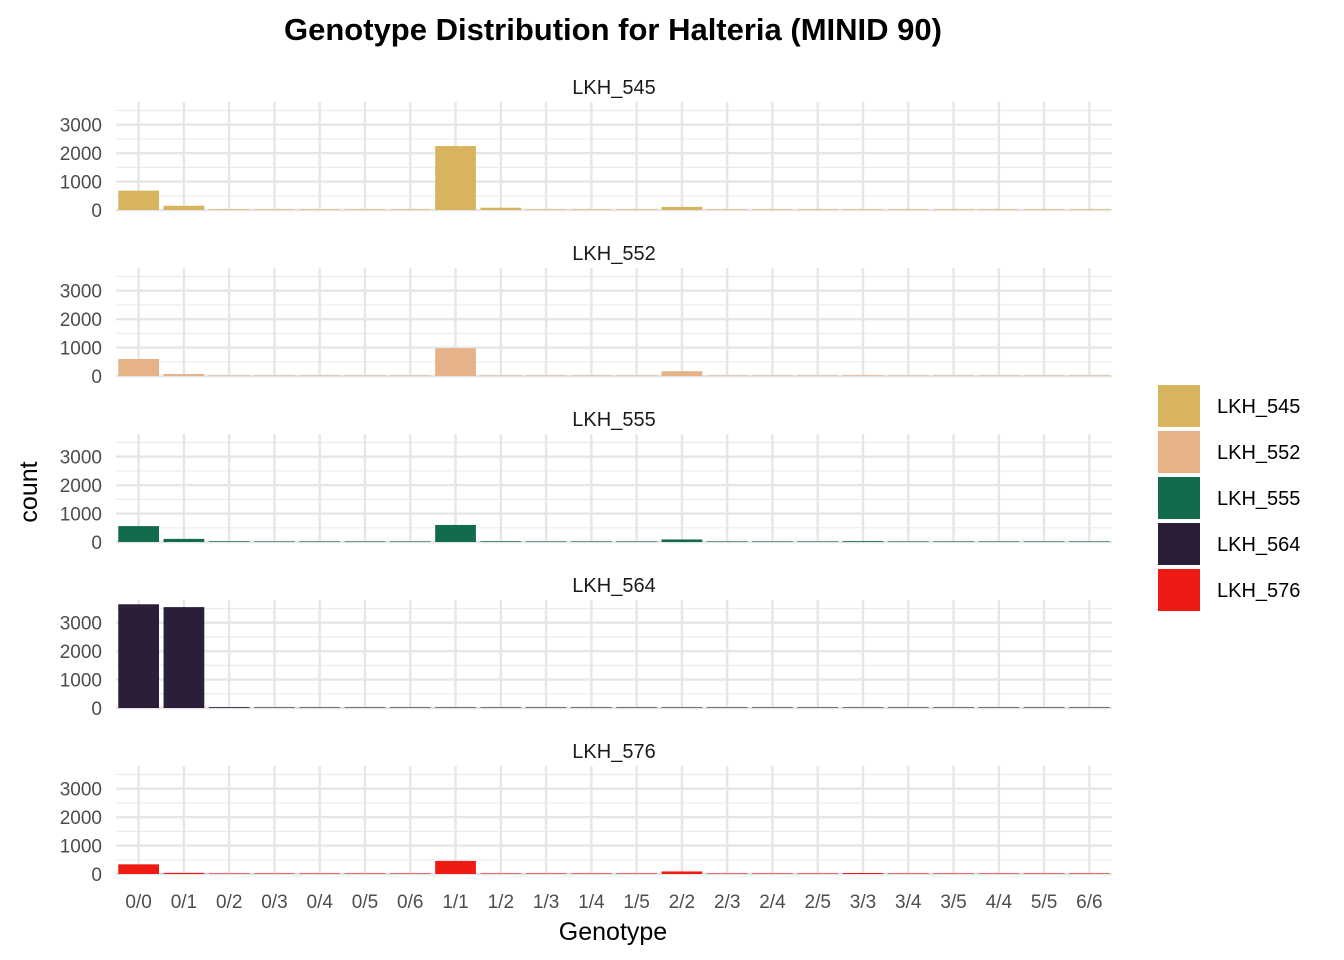 The image size is (1344, 960). I want to click on legend: LKH_545 LKH_552 LKH_555 LKH_564 LKH_576, so click(1229, 498).